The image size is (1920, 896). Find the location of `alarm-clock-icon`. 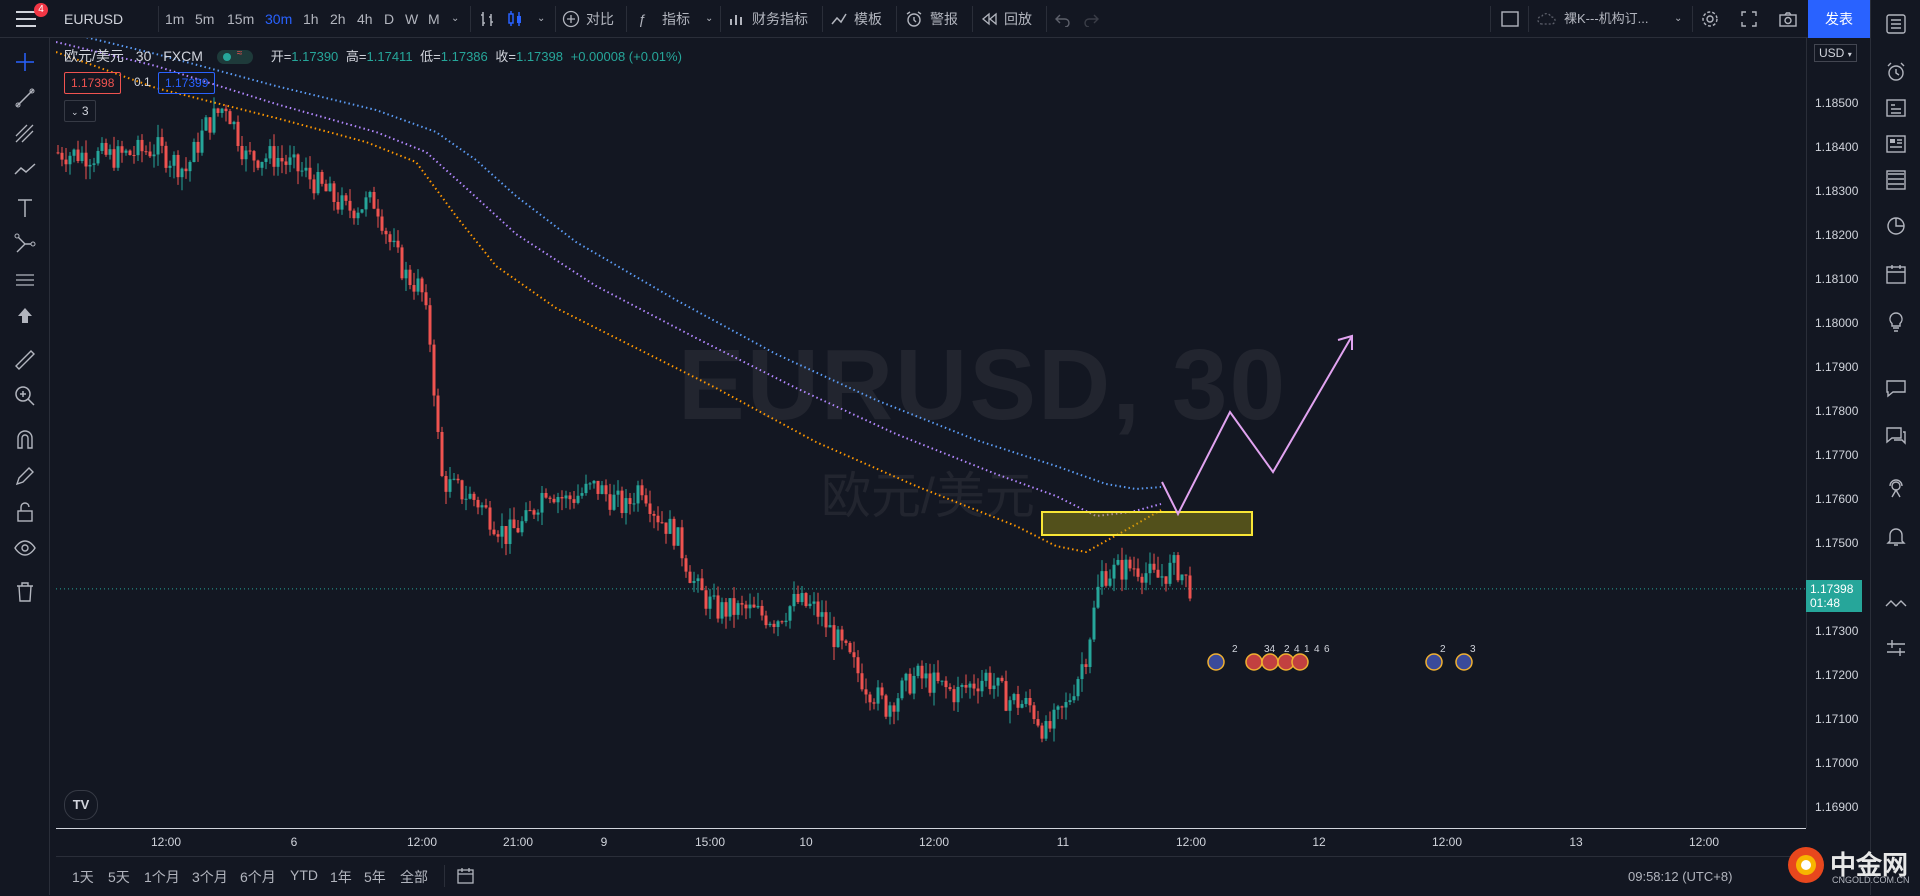

alarm-clock-icon is located at coordinates (1896, 72).